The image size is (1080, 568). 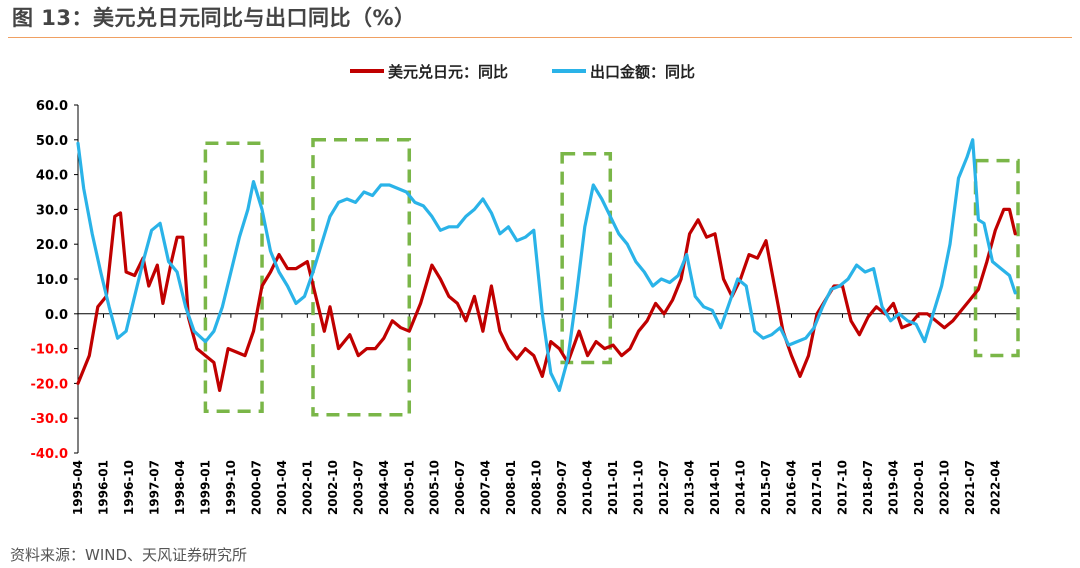 What do you see at coordinates (893, 487) in the screenshot?
I see `x-tick-label: 2019-04` at bounding box center [893, 487].